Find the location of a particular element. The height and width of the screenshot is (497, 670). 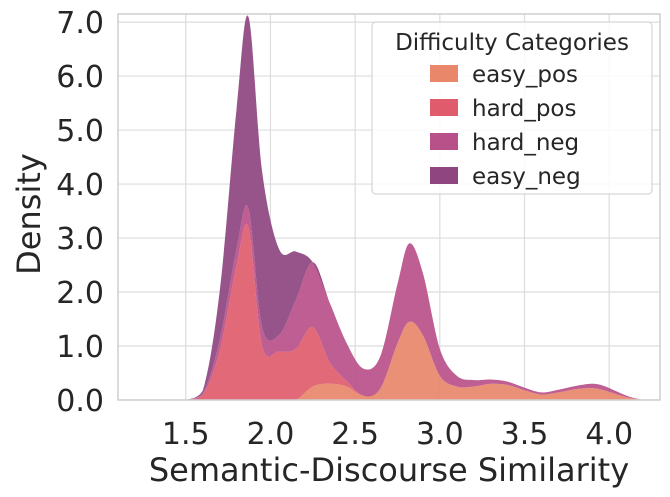

legend-label: easy_pos is located at coordinates (525, 75).